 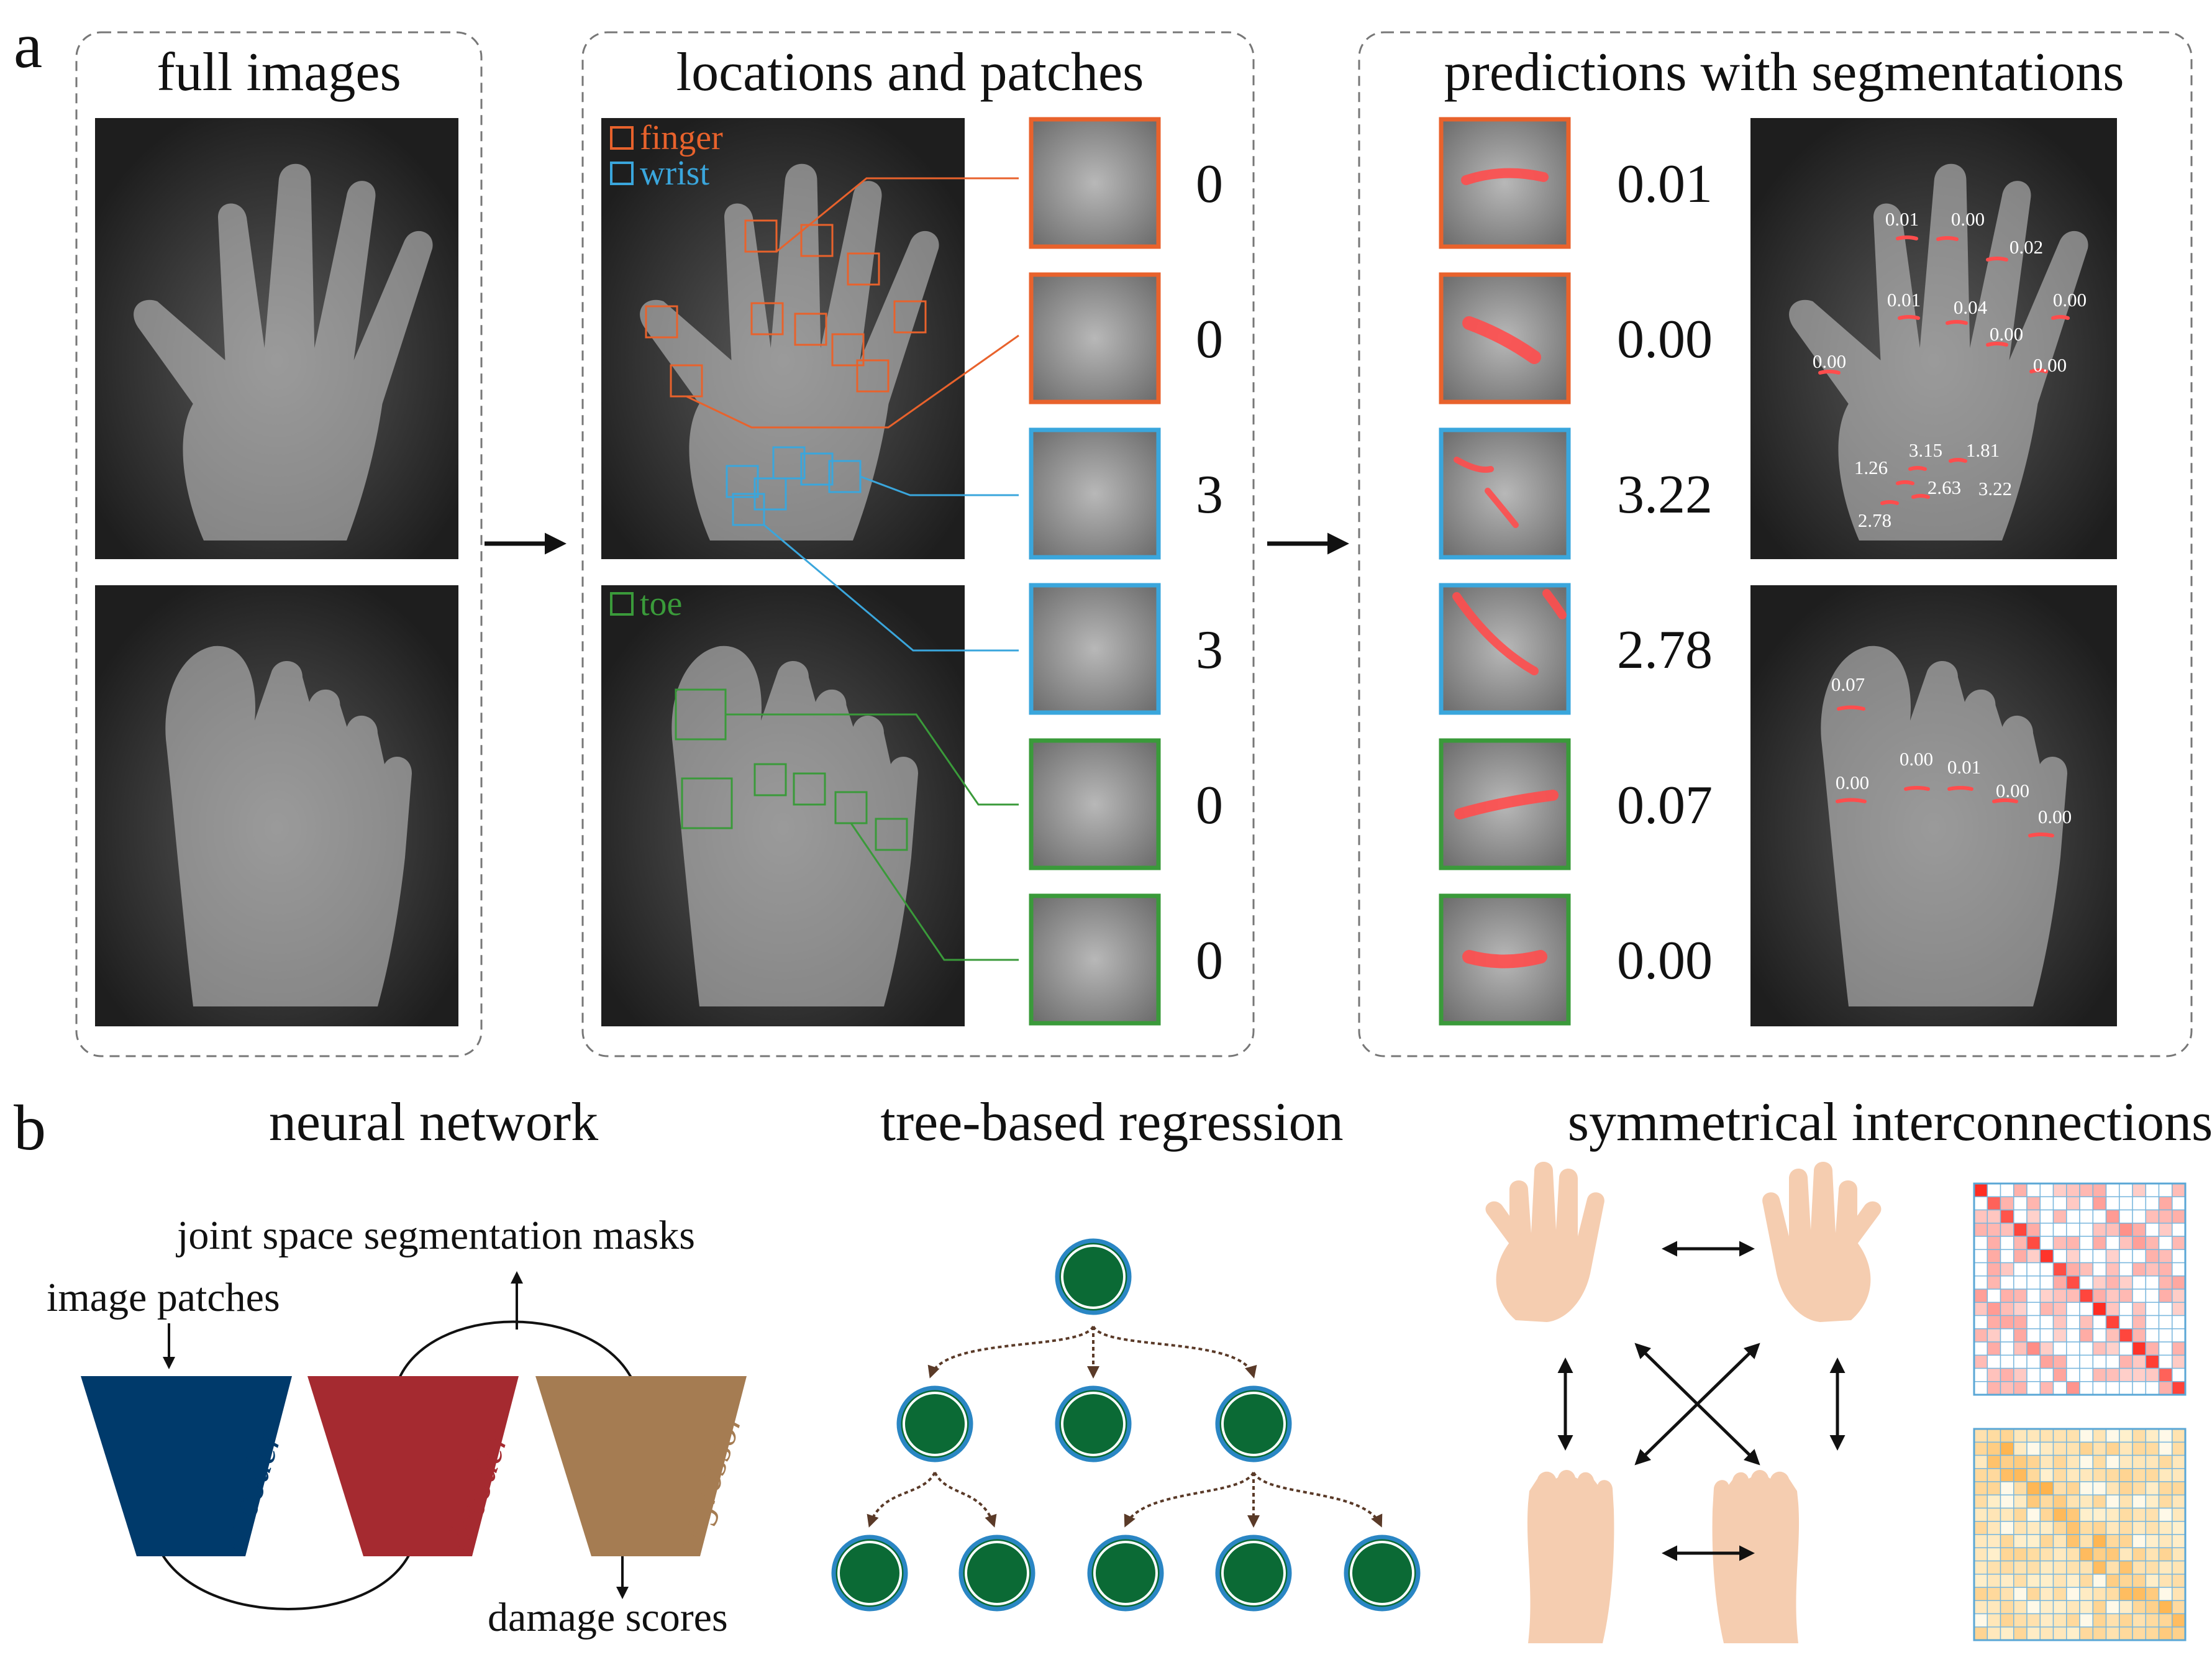 What do you see at coordinates (891, 563) in the screenshot?
I see `wrist-connectors` at bounding box center [891, 563].